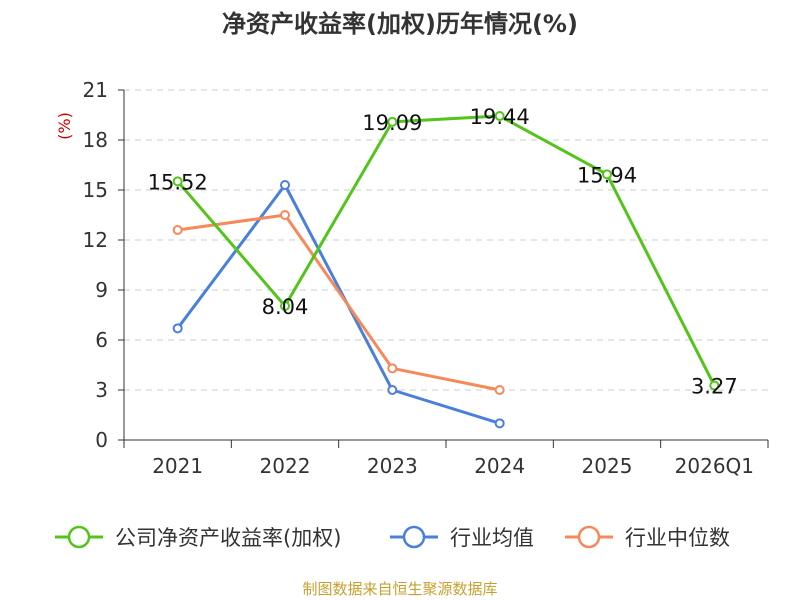 This screenshot has width=800, height=600. What do you see at coordinates (607, 466) in the screenshot?
I see `x-tick-label: 2025` at bounding box center [607, 466].